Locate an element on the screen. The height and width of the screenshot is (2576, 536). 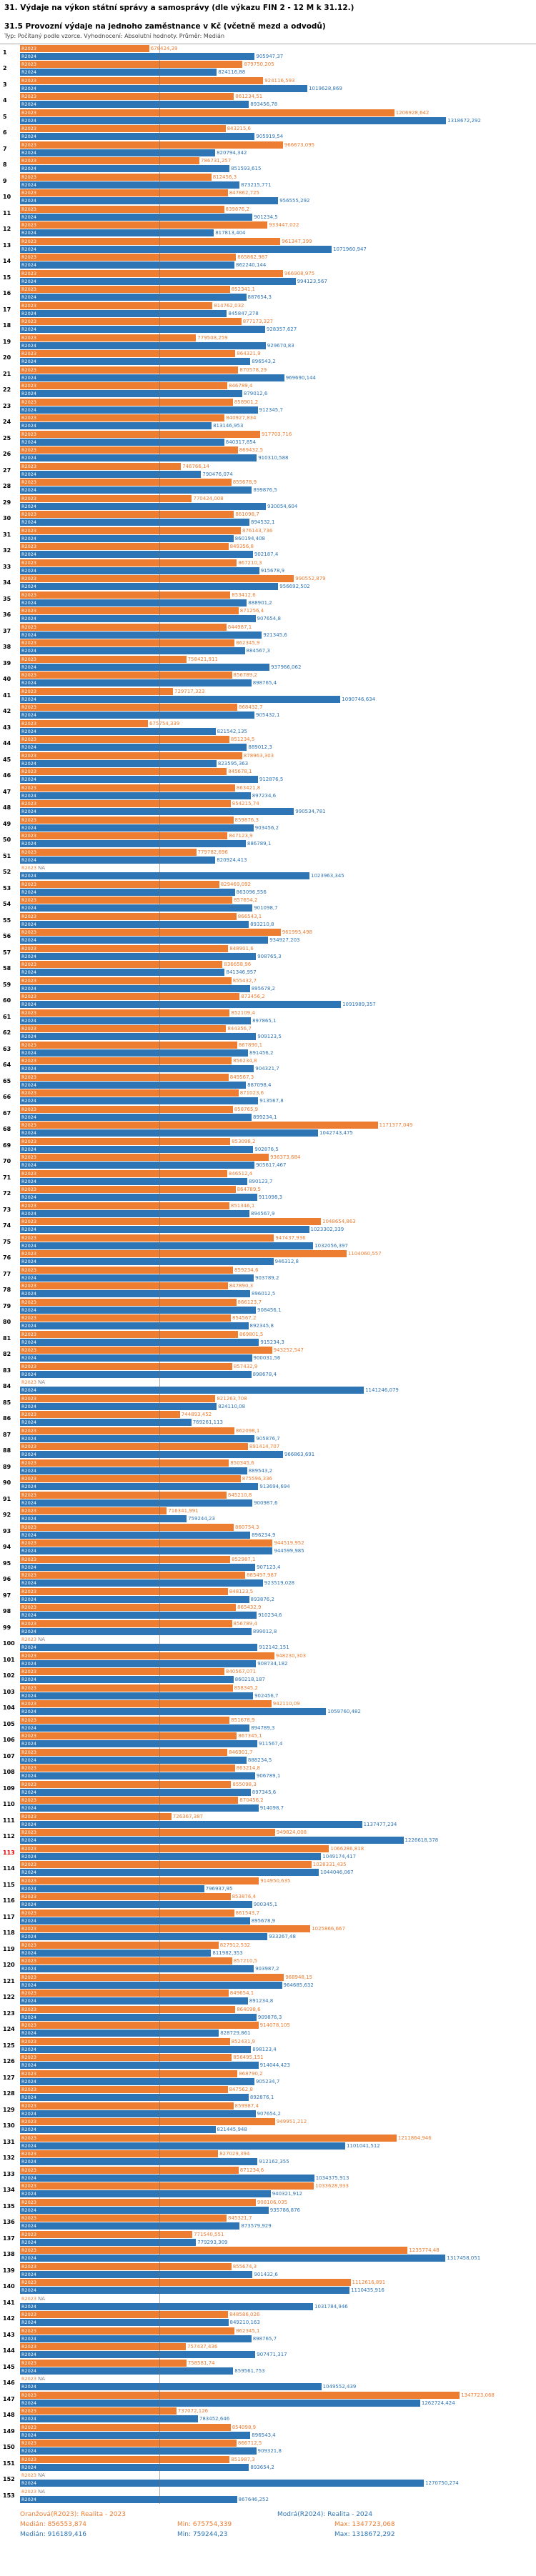
bar-line: R2024 873215,771 is located at coordinates (278, 185).